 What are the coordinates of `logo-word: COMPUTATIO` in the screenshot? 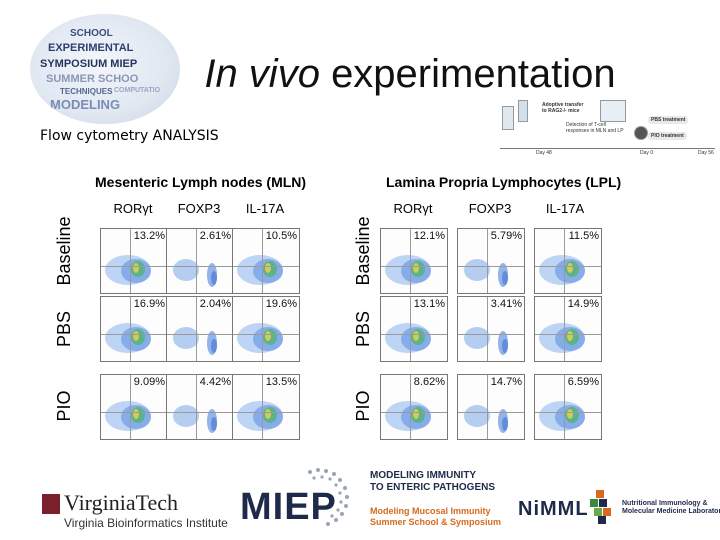 It's located at (137, 90).